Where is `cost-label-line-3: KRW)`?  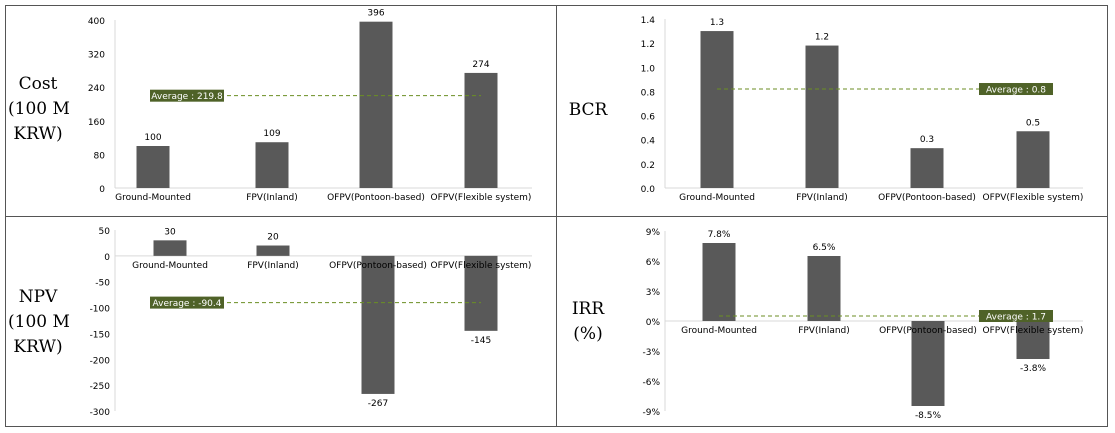
cost-label-line-3: KRW) is located at coordinates (38, 134).